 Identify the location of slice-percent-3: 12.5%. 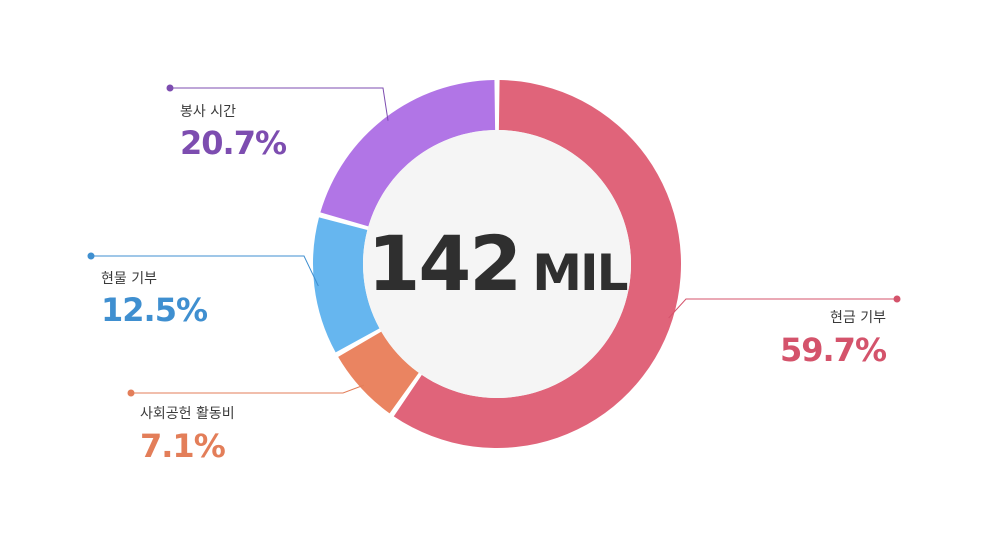
(154, 310).